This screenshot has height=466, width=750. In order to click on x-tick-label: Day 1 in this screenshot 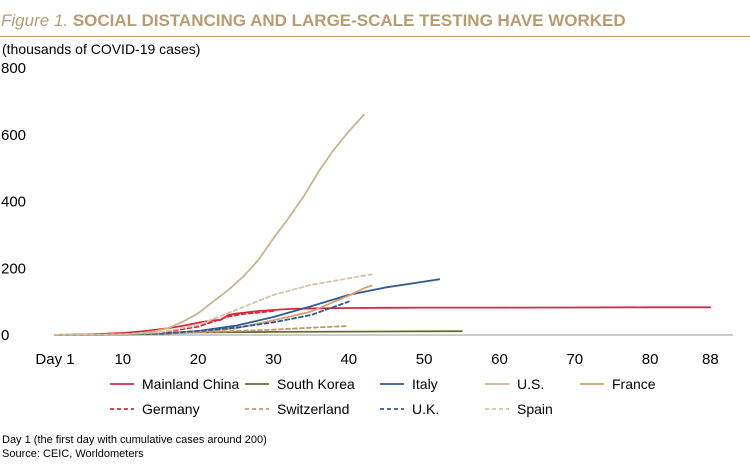, I will do `click(54, 359)`.